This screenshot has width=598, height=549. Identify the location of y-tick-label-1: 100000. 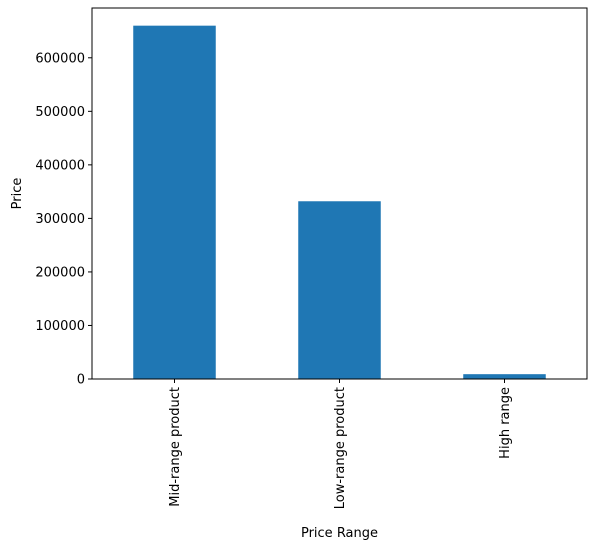
(60, 326).